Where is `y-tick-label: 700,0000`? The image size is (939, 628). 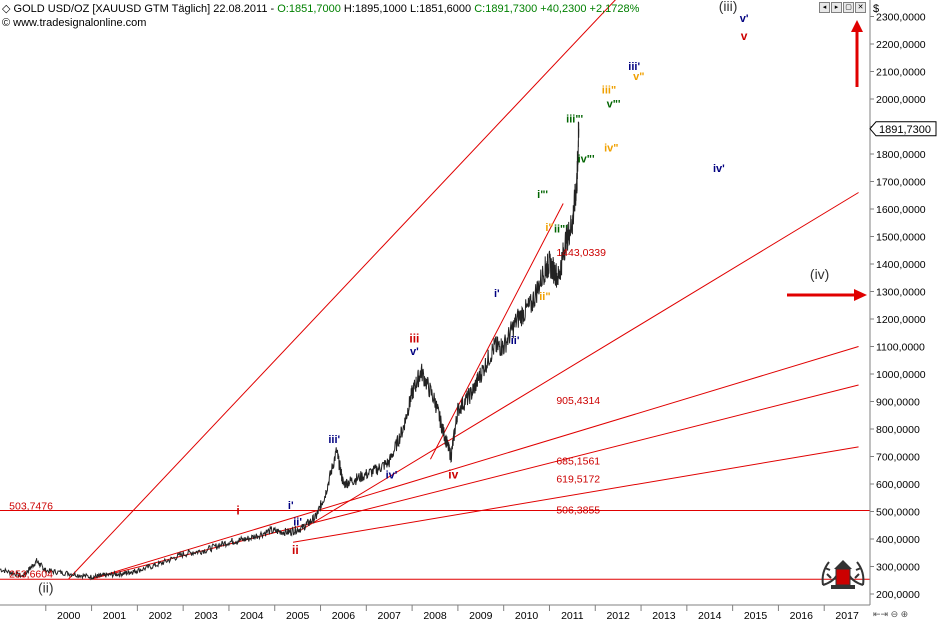
y-tick-label: 700,0000 is located at coordinates (898, 458).